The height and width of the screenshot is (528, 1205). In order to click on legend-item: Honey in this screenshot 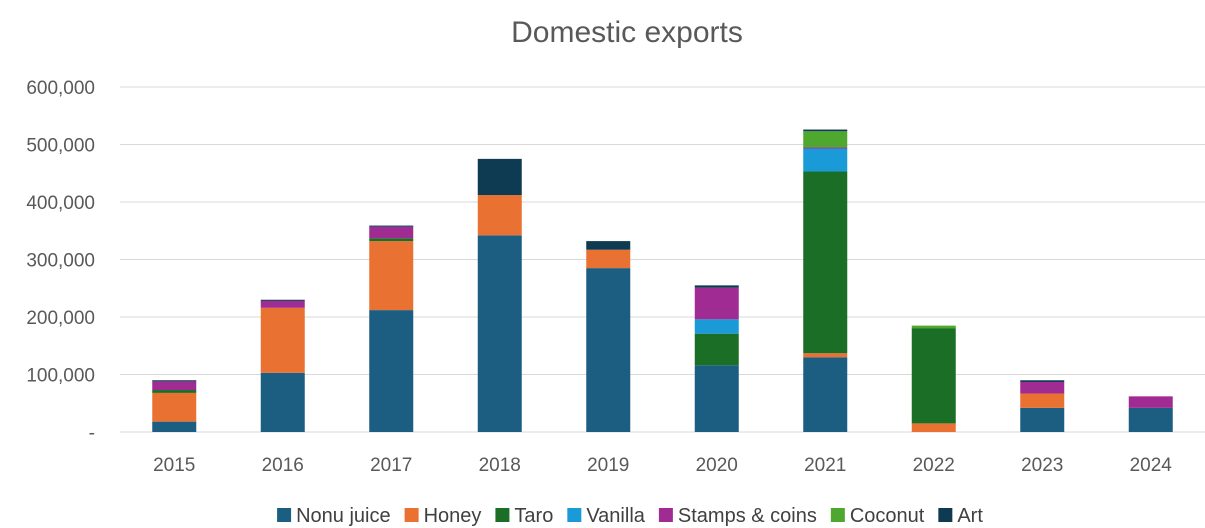, I will do `click(443, 516)`.